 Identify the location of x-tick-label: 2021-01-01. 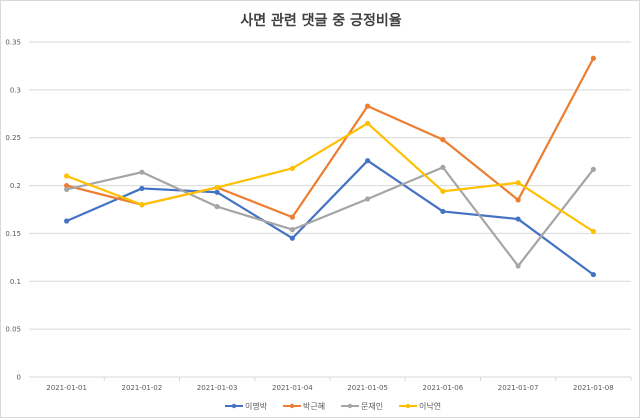
(66, 388).